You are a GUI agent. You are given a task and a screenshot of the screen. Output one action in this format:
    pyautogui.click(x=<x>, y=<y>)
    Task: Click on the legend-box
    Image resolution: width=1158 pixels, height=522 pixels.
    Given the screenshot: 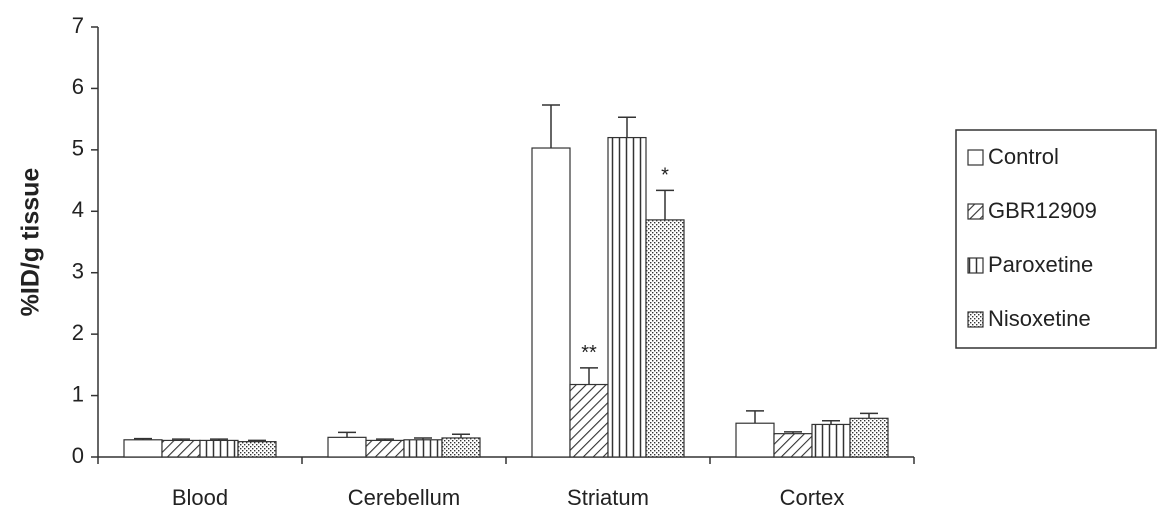 What is the action you would take?
    pyautogui.click(x=1056, y=239)
    